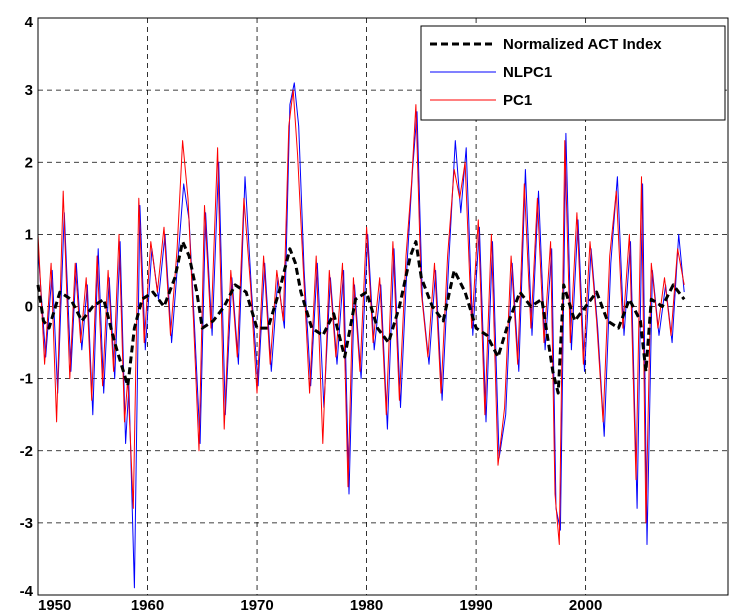 The height and width of the screenshot is (611, 740). What do you see at coordinates (27, 591) in the screenshot?
I see `y-tick-label--4: -4` at bounding box center [27, 591].